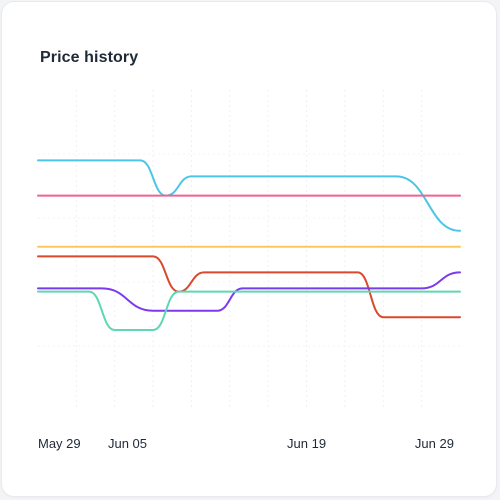 This screenshot has width=500, height=500. What do you see at coordinates (127, 443) in the screenshot?
I see `x-tick-label: Jun 05` at bounding box center [127, 443].